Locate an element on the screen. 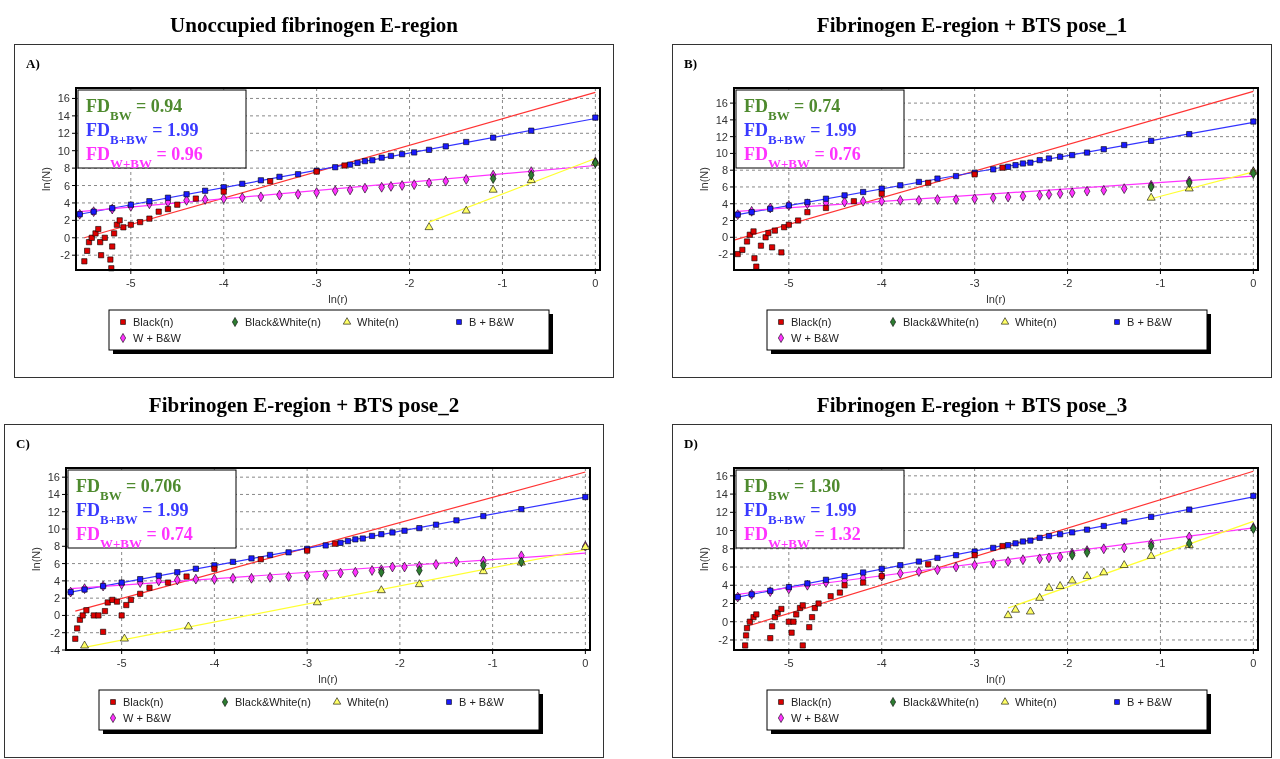  annotation: FD$_{BW}$ = 1.30 is located at coordinates (792, 489).